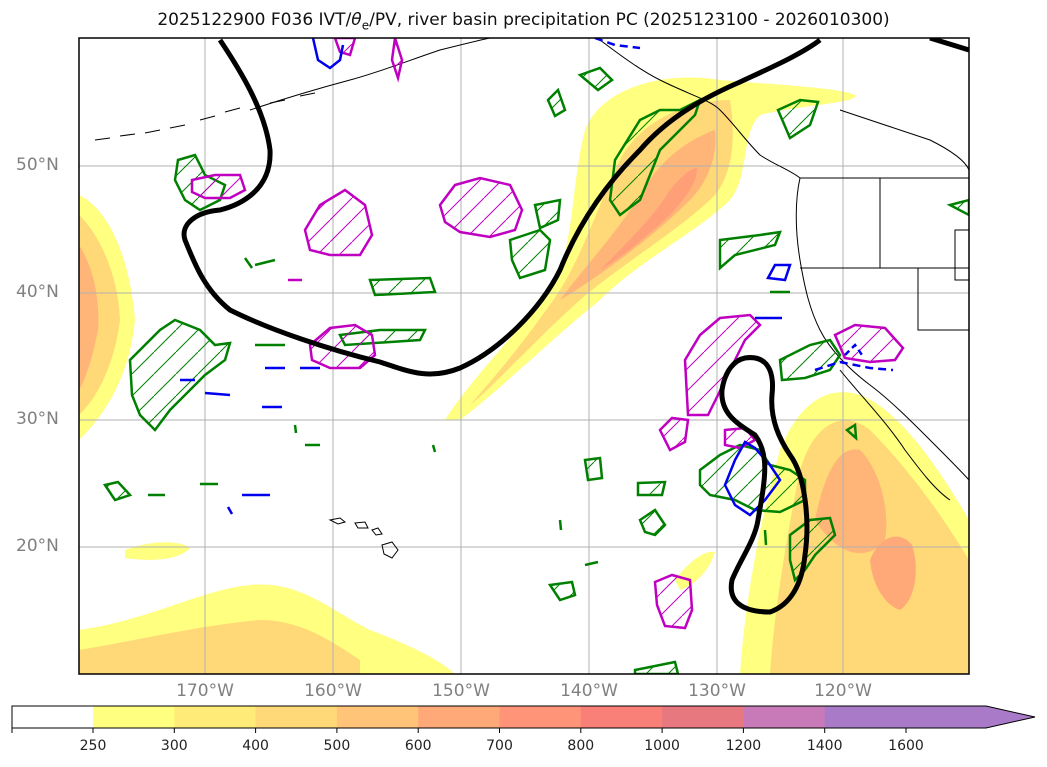  What do you see at coordinates (499, 746) in the screenshot?
I see `colorbar-label-700: 700` at bounding box center [499, 746].